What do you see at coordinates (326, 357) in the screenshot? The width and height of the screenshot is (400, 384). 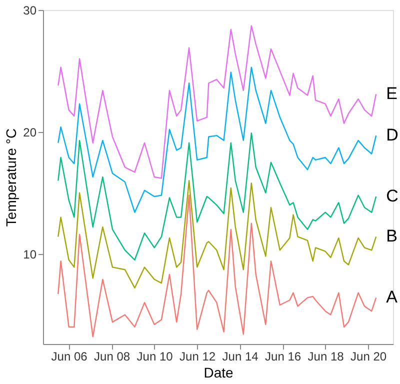 I see `x-tick-label: Jun 18` at bounding box center [326, 357].